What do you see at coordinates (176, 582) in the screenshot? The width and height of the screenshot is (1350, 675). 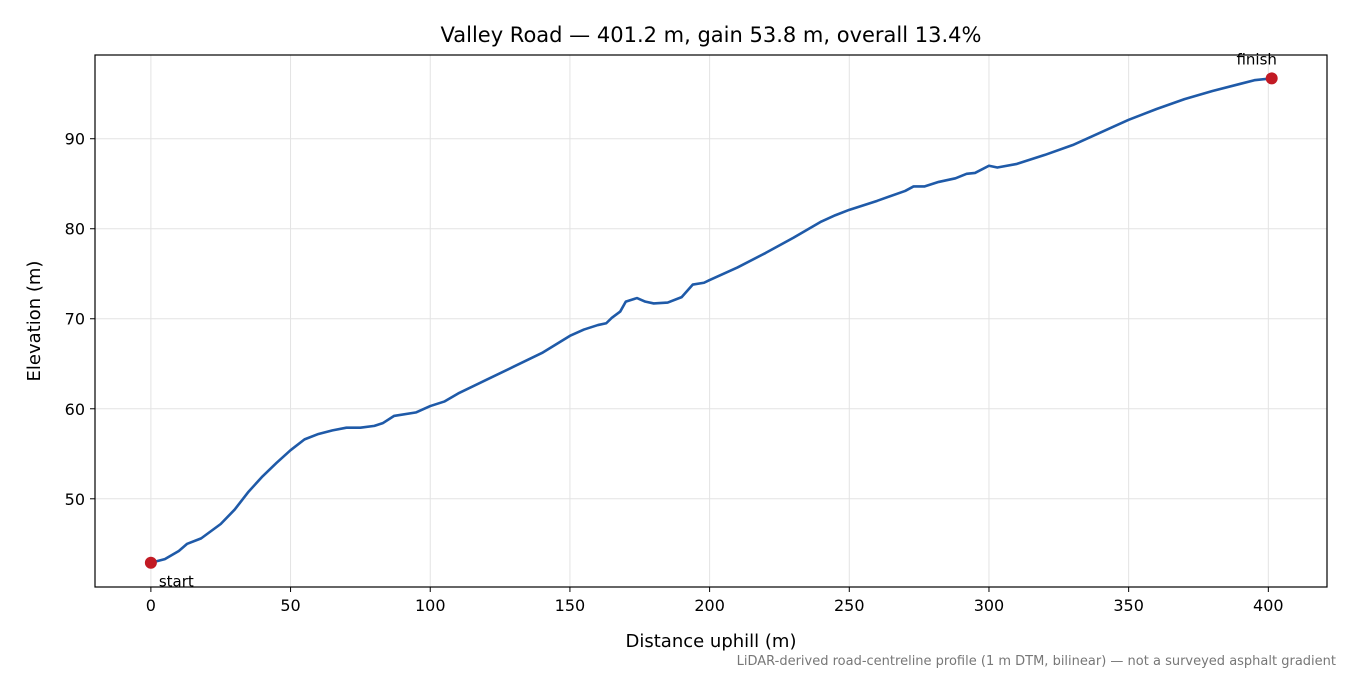 I see `endpoint-label: start` at bounding box center [176, 582].